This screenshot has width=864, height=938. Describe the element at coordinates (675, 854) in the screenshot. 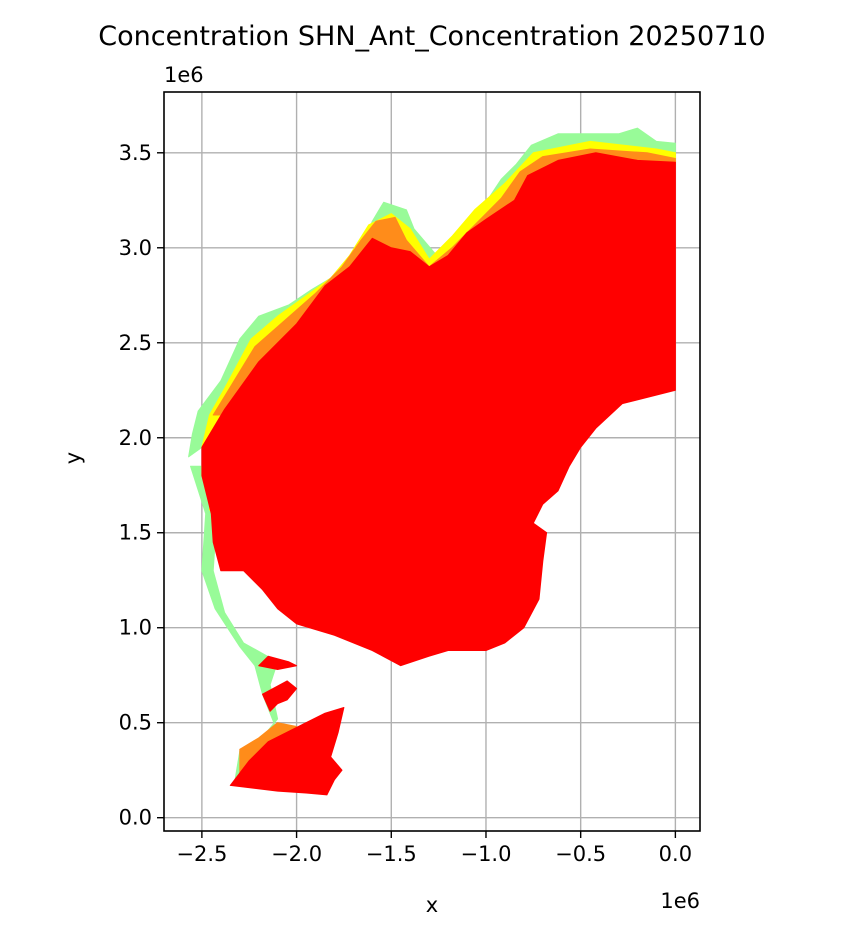

I see `x-tick-label: 0.0` at that location.